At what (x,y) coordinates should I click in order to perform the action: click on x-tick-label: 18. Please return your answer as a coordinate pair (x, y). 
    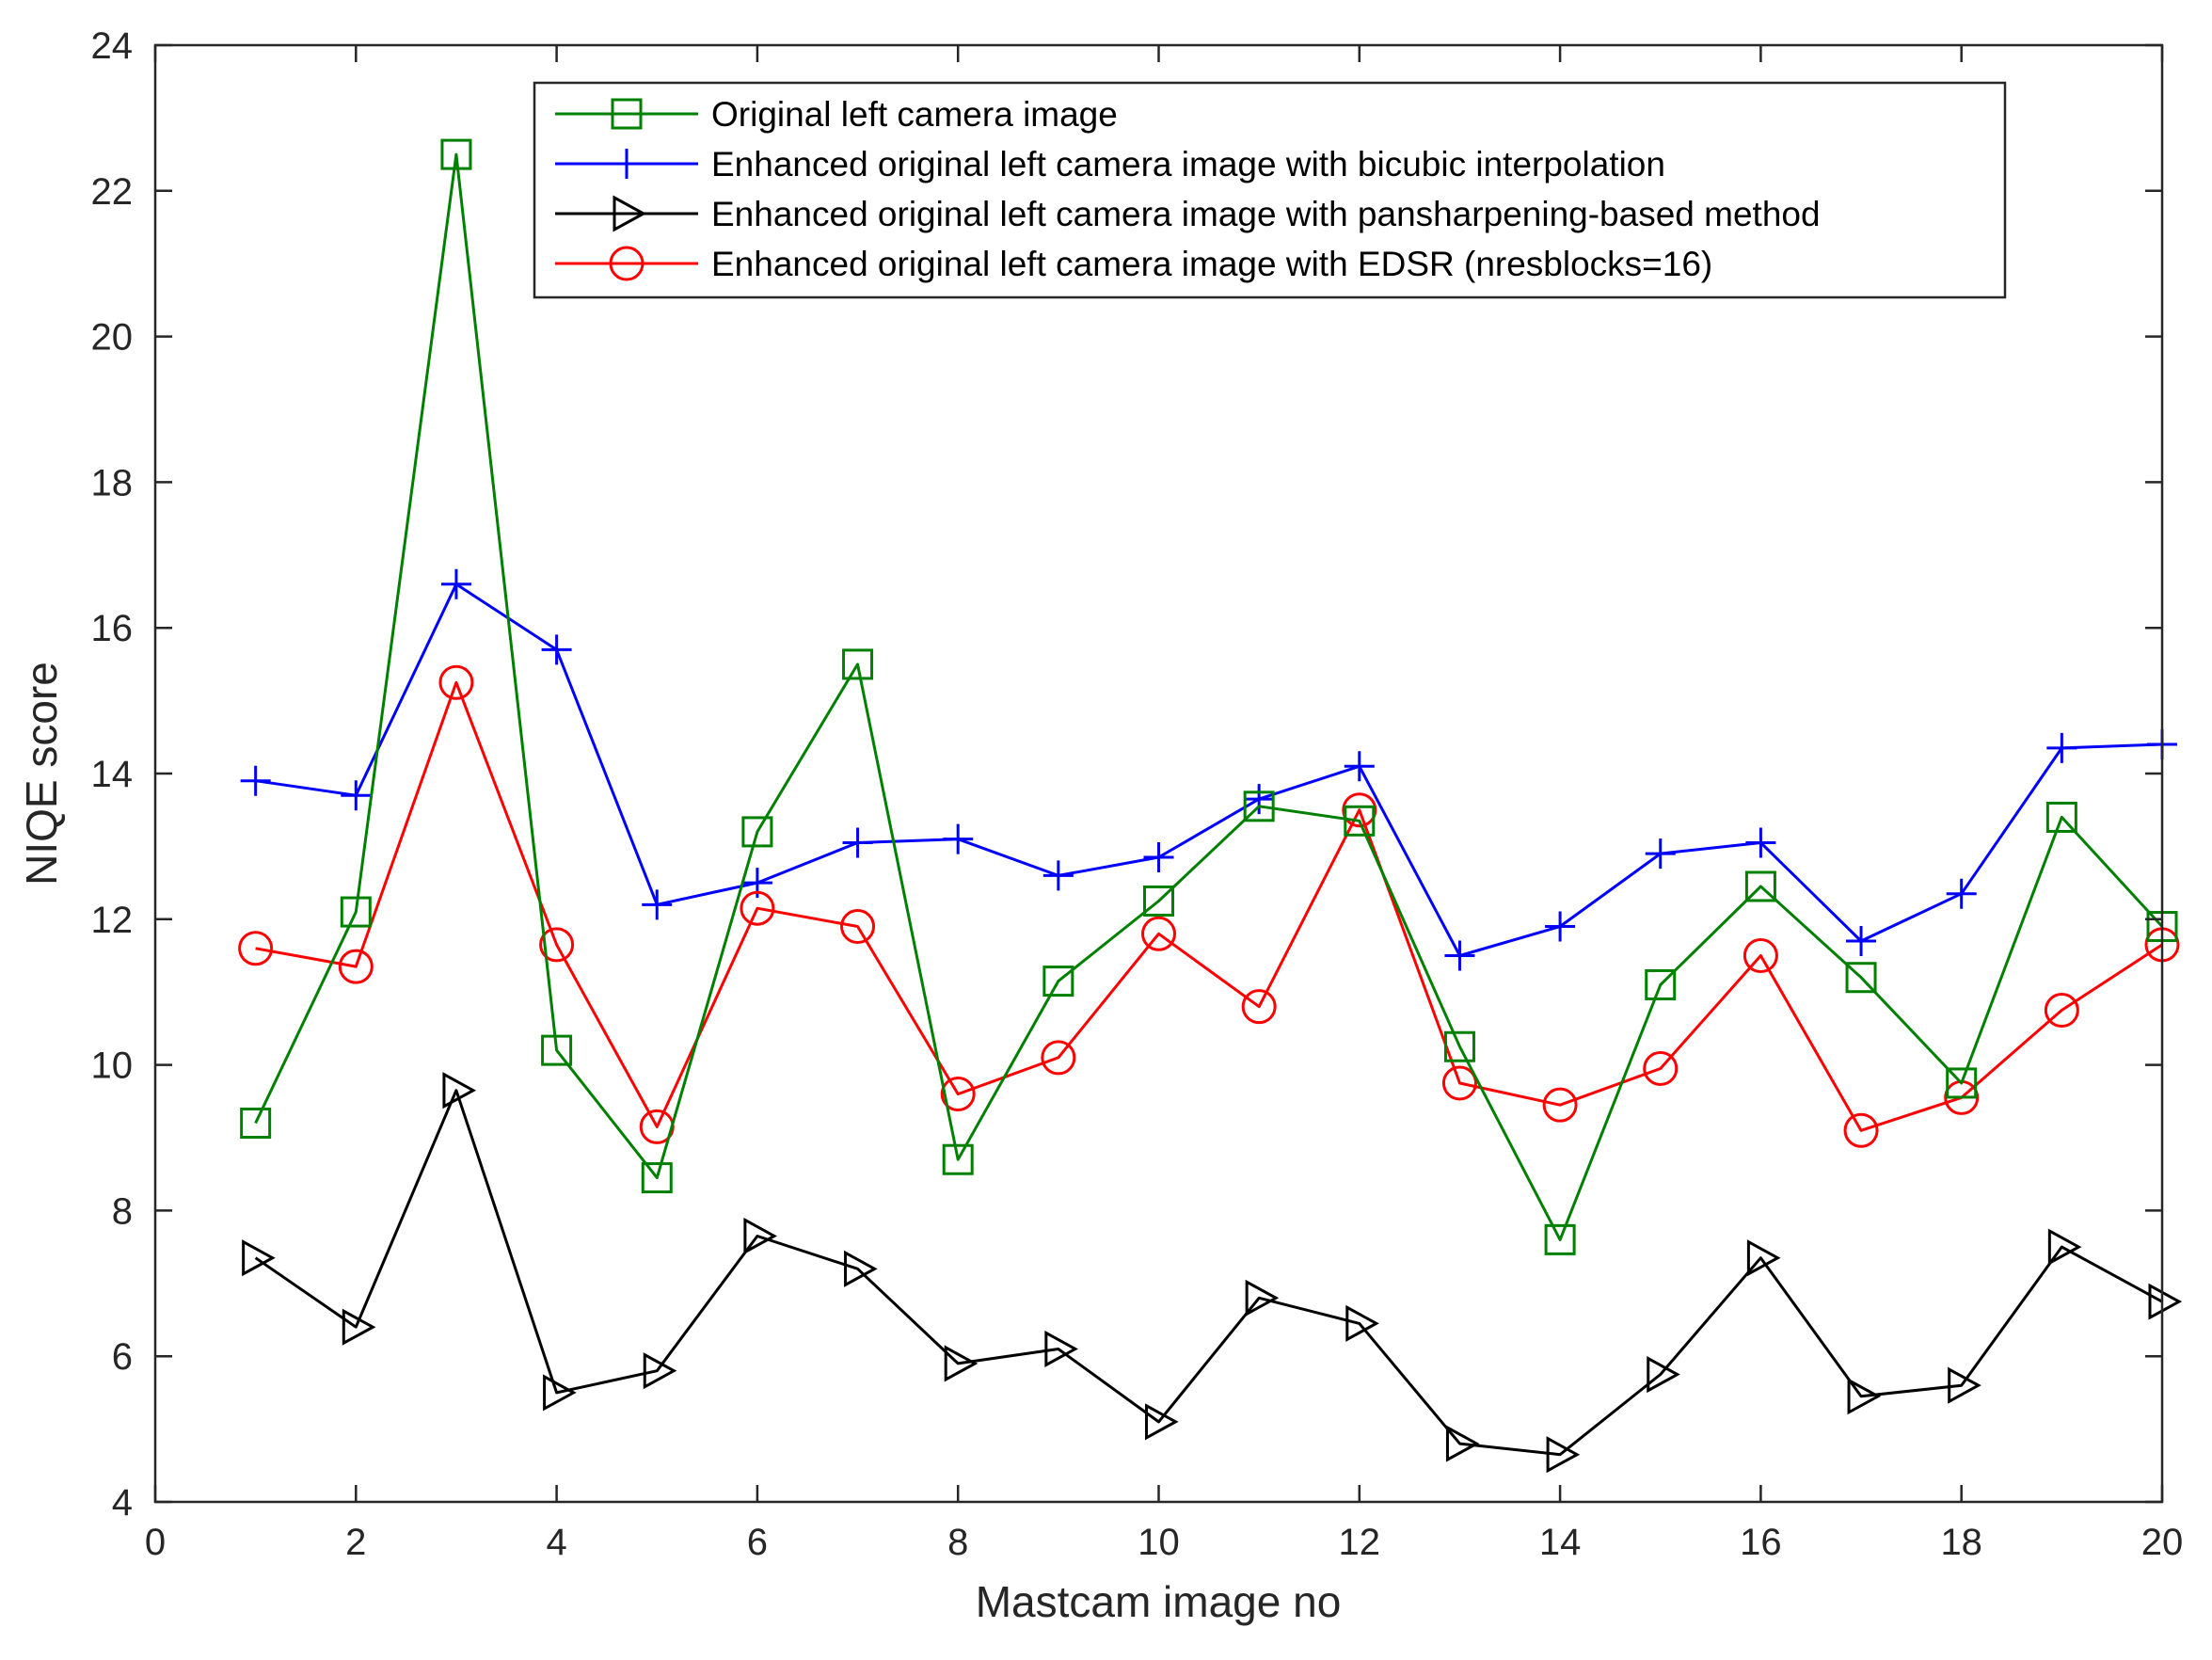
    Looking at the image, I should click on (1961, 1542).